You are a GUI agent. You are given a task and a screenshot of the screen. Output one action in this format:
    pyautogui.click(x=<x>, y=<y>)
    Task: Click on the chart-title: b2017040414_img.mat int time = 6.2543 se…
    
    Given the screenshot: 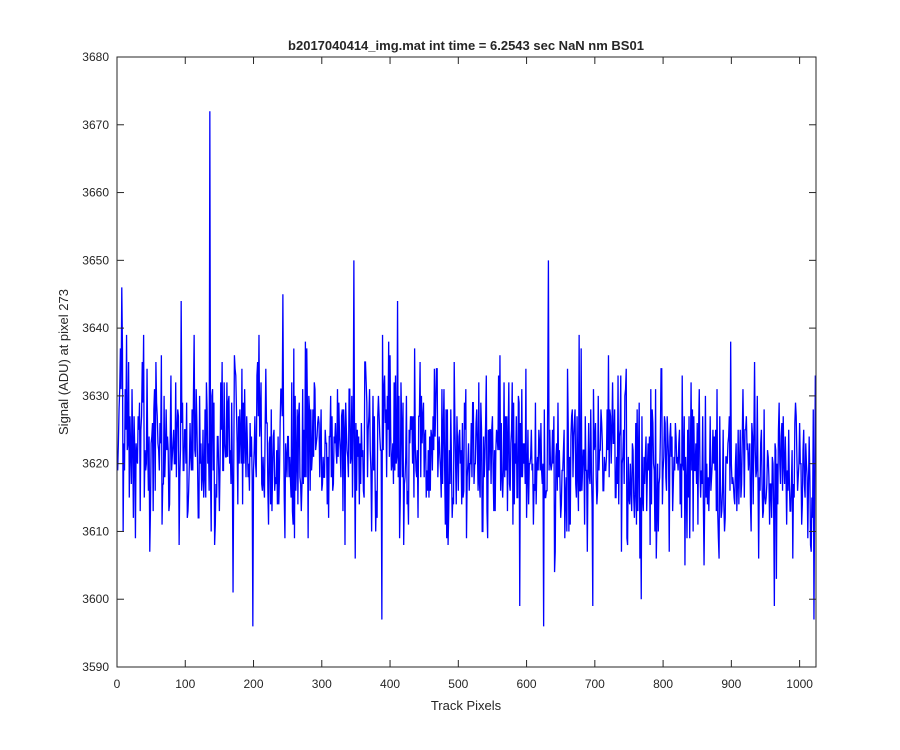 What is the action you would take?
    pyautogui.click(x=466, y=45)
    